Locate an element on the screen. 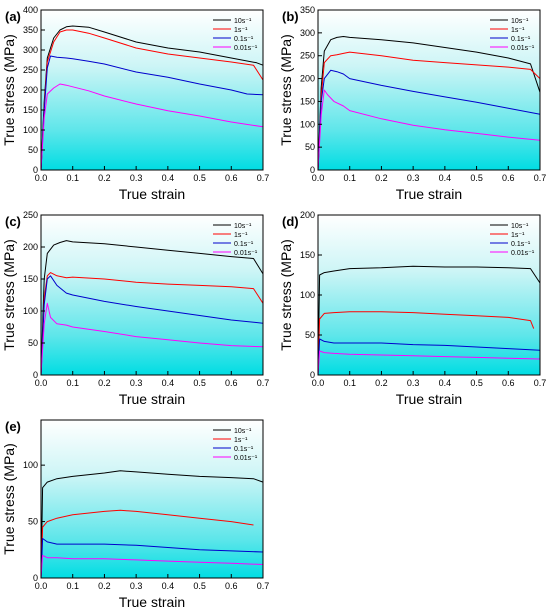  y-tick-label: 300 is located at coordinates (307, 33).